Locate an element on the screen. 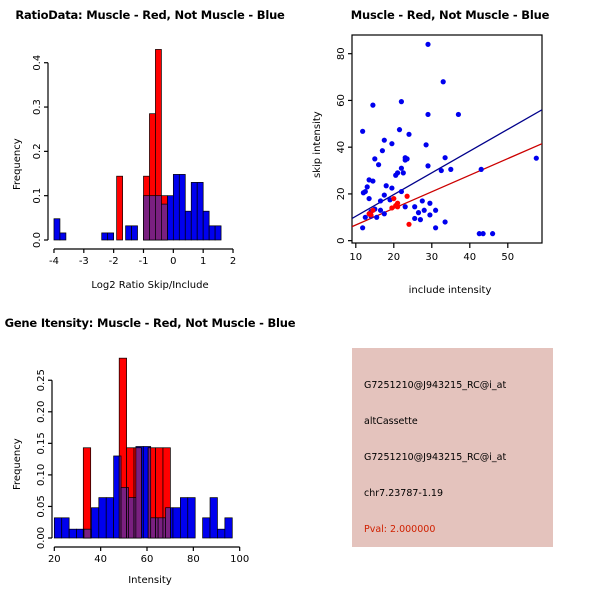 The height and width of the screenshot is (600, 600). info-event-type: altCassette is located at coordinates (391, 421).